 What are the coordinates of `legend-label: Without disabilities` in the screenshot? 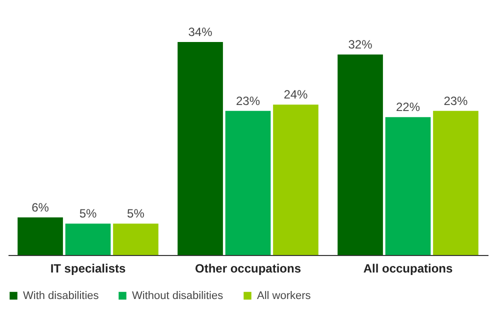 It's located at (178, 296).